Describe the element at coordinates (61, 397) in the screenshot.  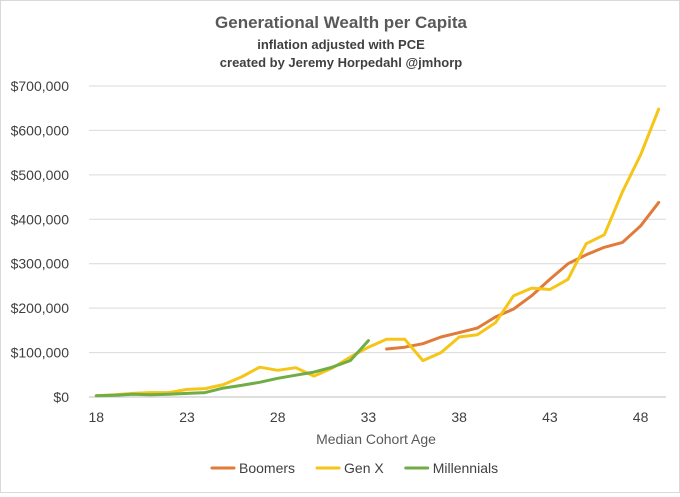
I see `y-tick-label: $0` at that location.